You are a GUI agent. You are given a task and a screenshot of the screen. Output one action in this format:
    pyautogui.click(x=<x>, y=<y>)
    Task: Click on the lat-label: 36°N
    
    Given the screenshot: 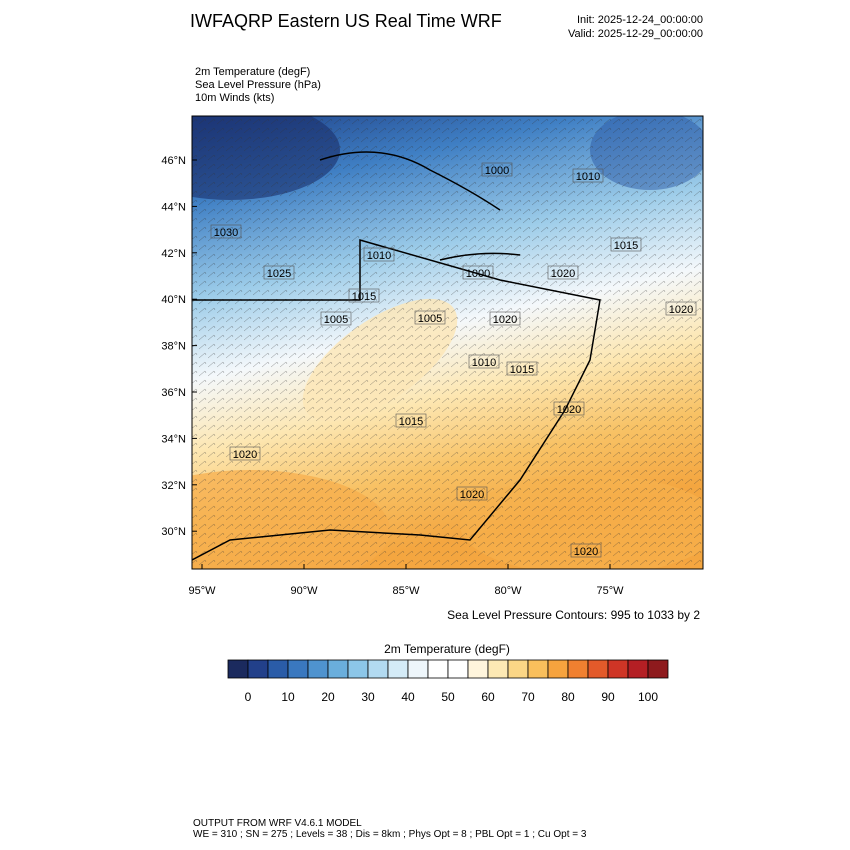 What is the action you would take?
    pyautogui.click(x=173, y=393)
    